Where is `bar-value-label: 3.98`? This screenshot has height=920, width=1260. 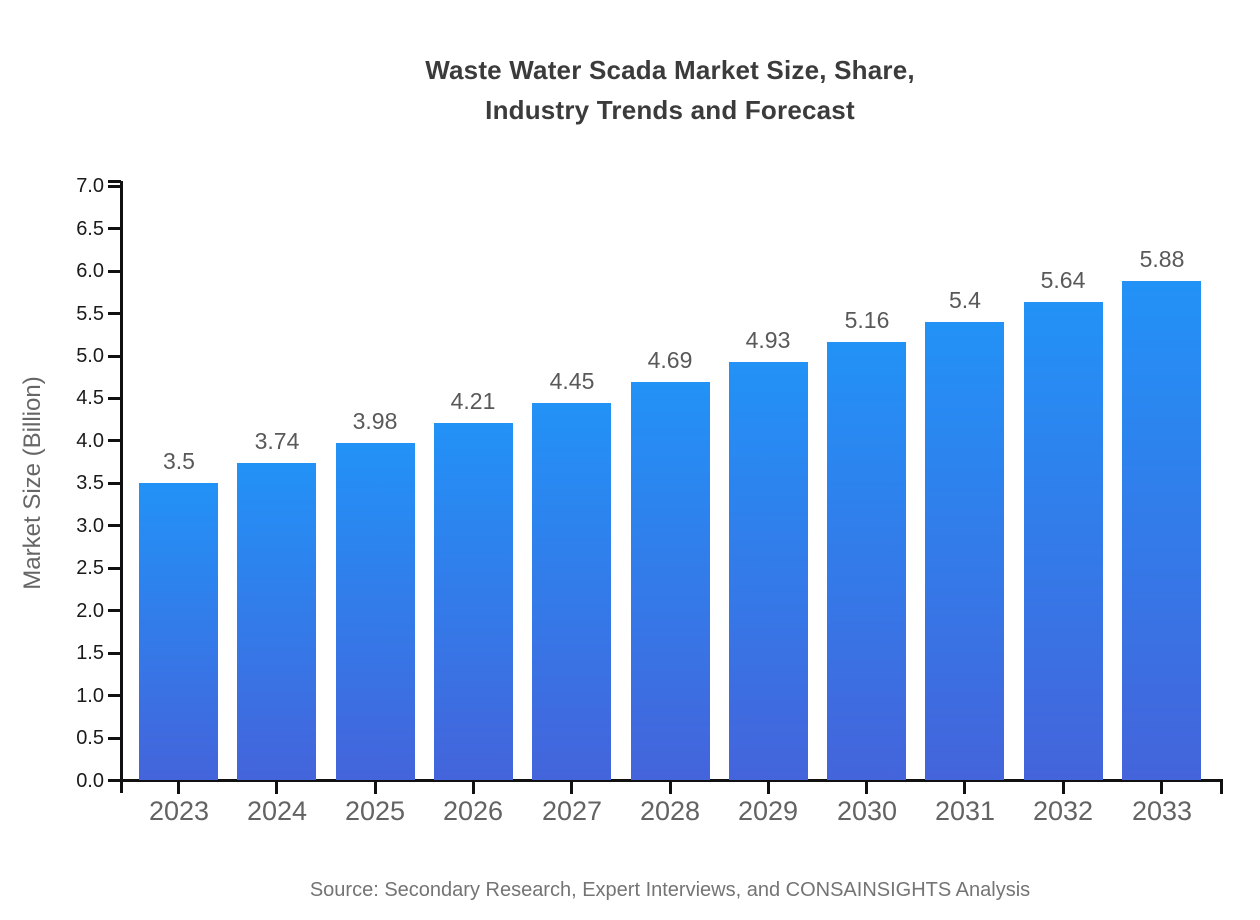
bar-value-label: 3.98 is located at coordinates (375, 421).